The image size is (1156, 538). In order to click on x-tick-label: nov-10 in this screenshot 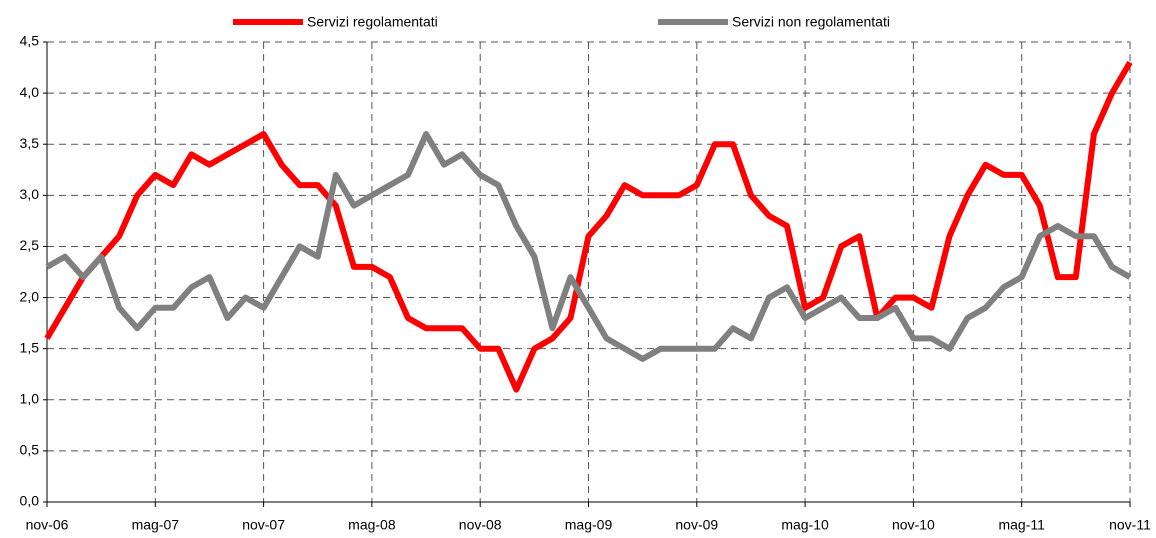, I will do `click(913, 525)`.